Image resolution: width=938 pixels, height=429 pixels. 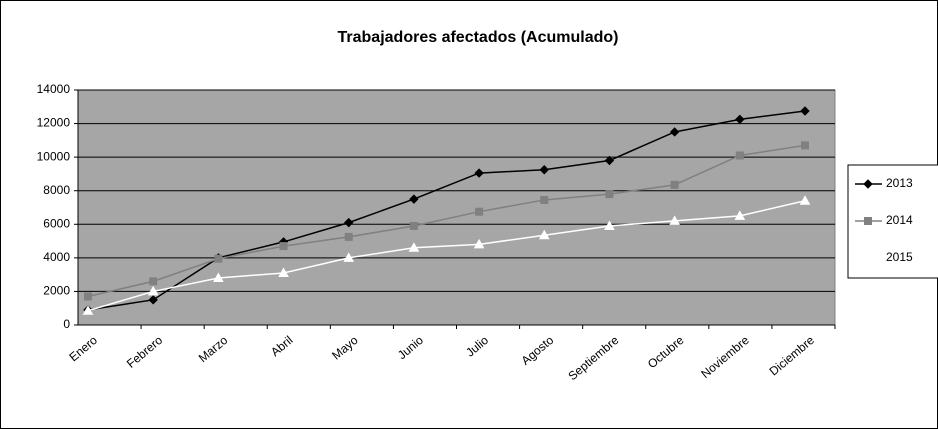 I want to click on legend-label: 2015, so click(x=899, y=257).